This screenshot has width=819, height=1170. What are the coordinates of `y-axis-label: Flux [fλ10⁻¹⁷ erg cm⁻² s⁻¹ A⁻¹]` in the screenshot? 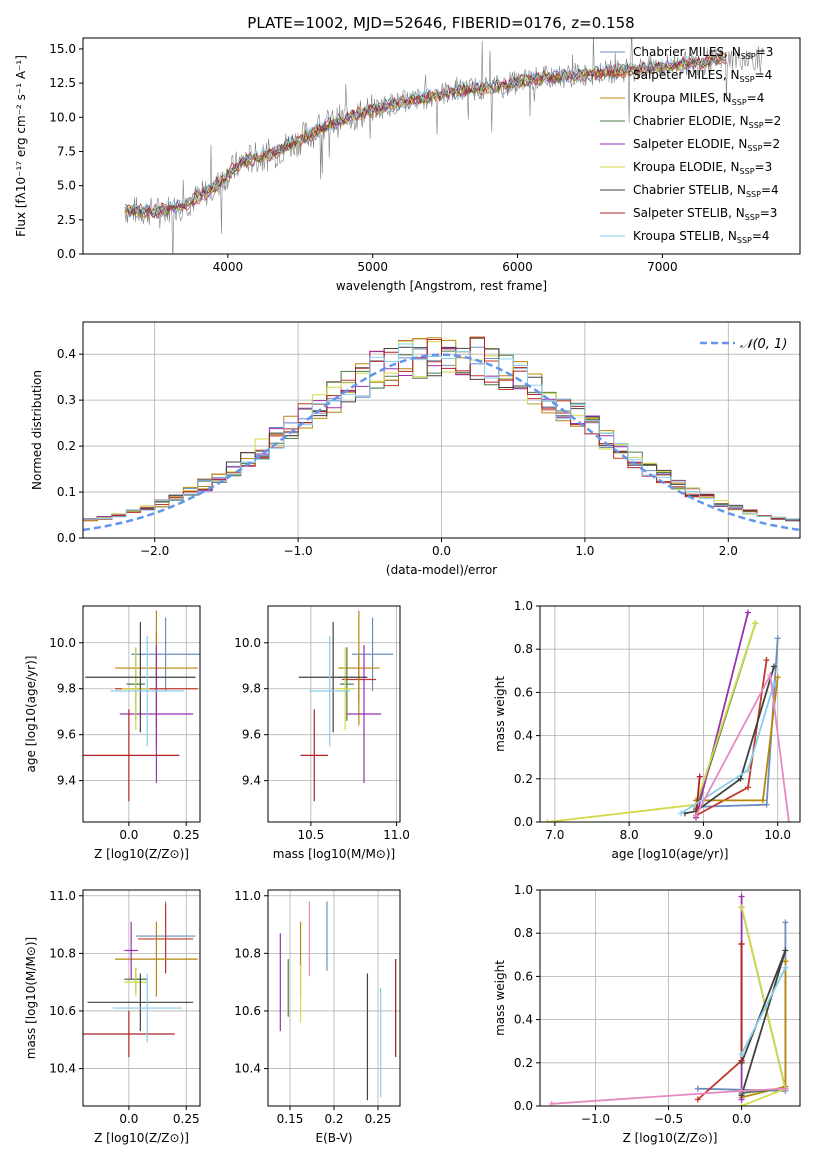 It's located at (21, 146).